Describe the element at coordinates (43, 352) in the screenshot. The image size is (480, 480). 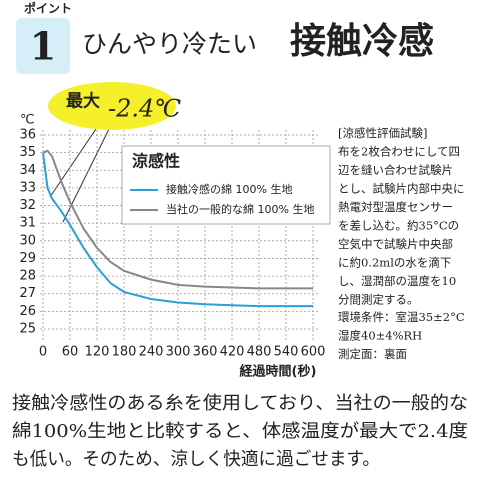
I see `x-tick-label: 0` at that location.